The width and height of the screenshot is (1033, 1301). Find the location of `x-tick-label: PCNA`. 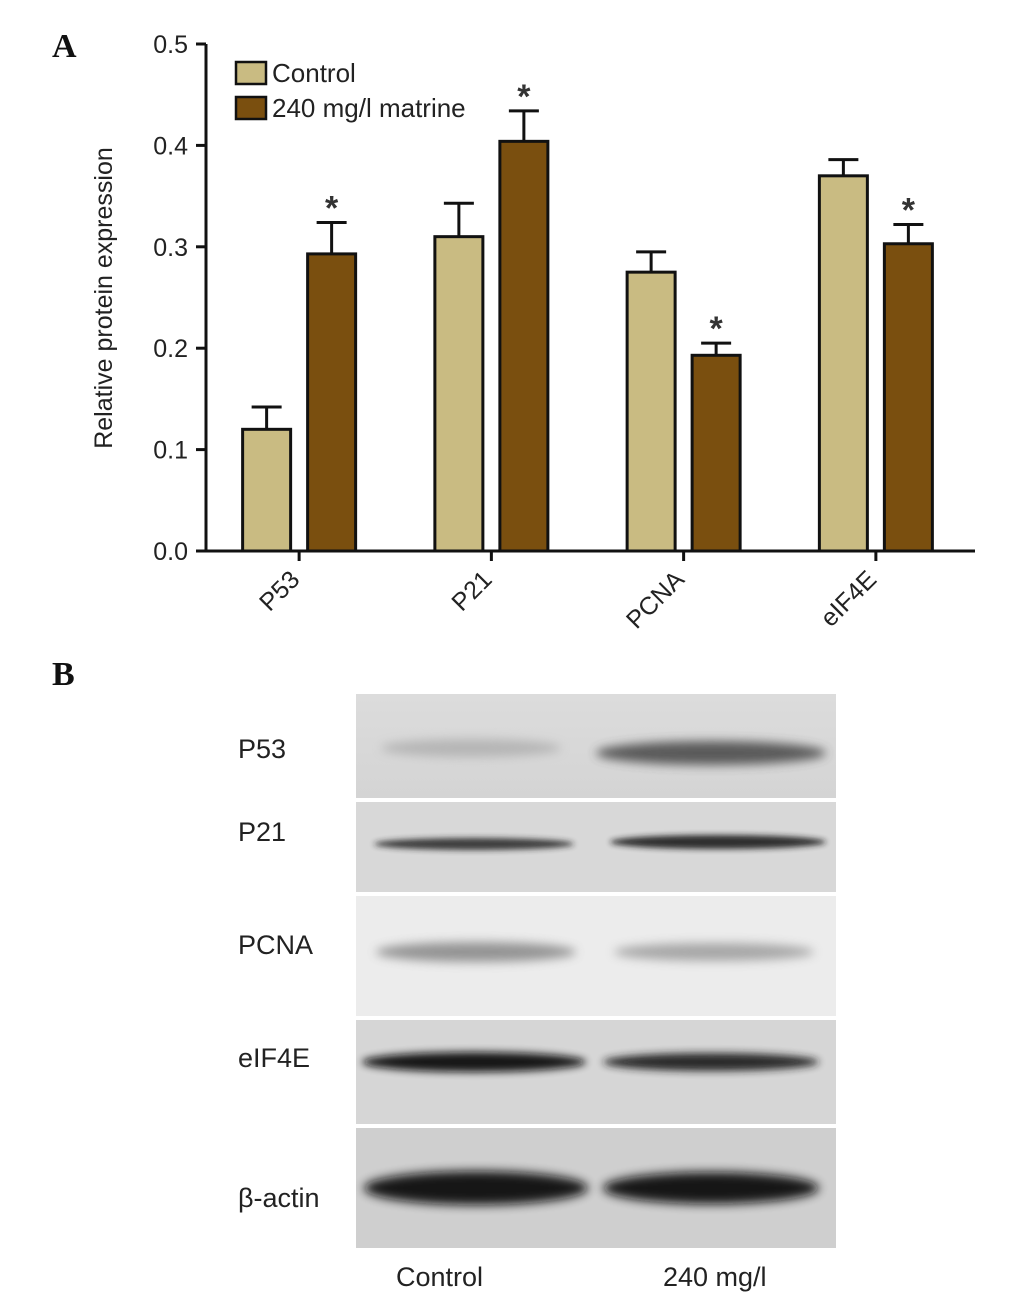

x-tick-label: PCNA is located at coordinates (655, 599).